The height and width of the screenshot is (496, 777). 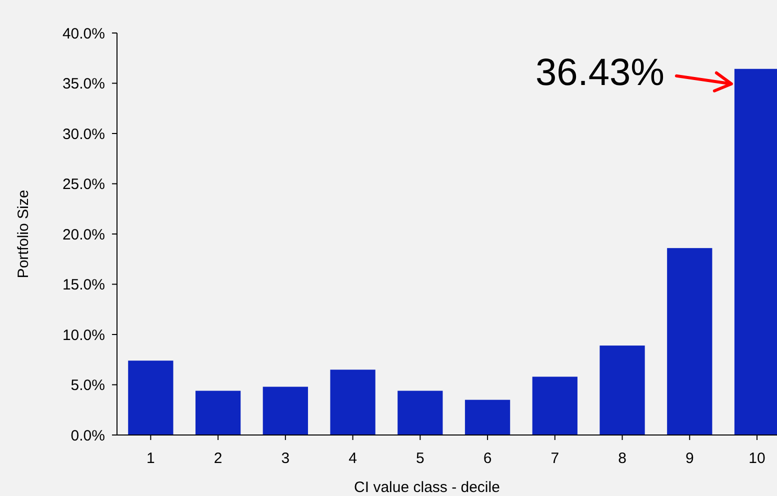 What do you see at coordinates (87, 435) in the screenshot?
I see `y-tick-label: 0.0%` at bounding box center [87, 435].